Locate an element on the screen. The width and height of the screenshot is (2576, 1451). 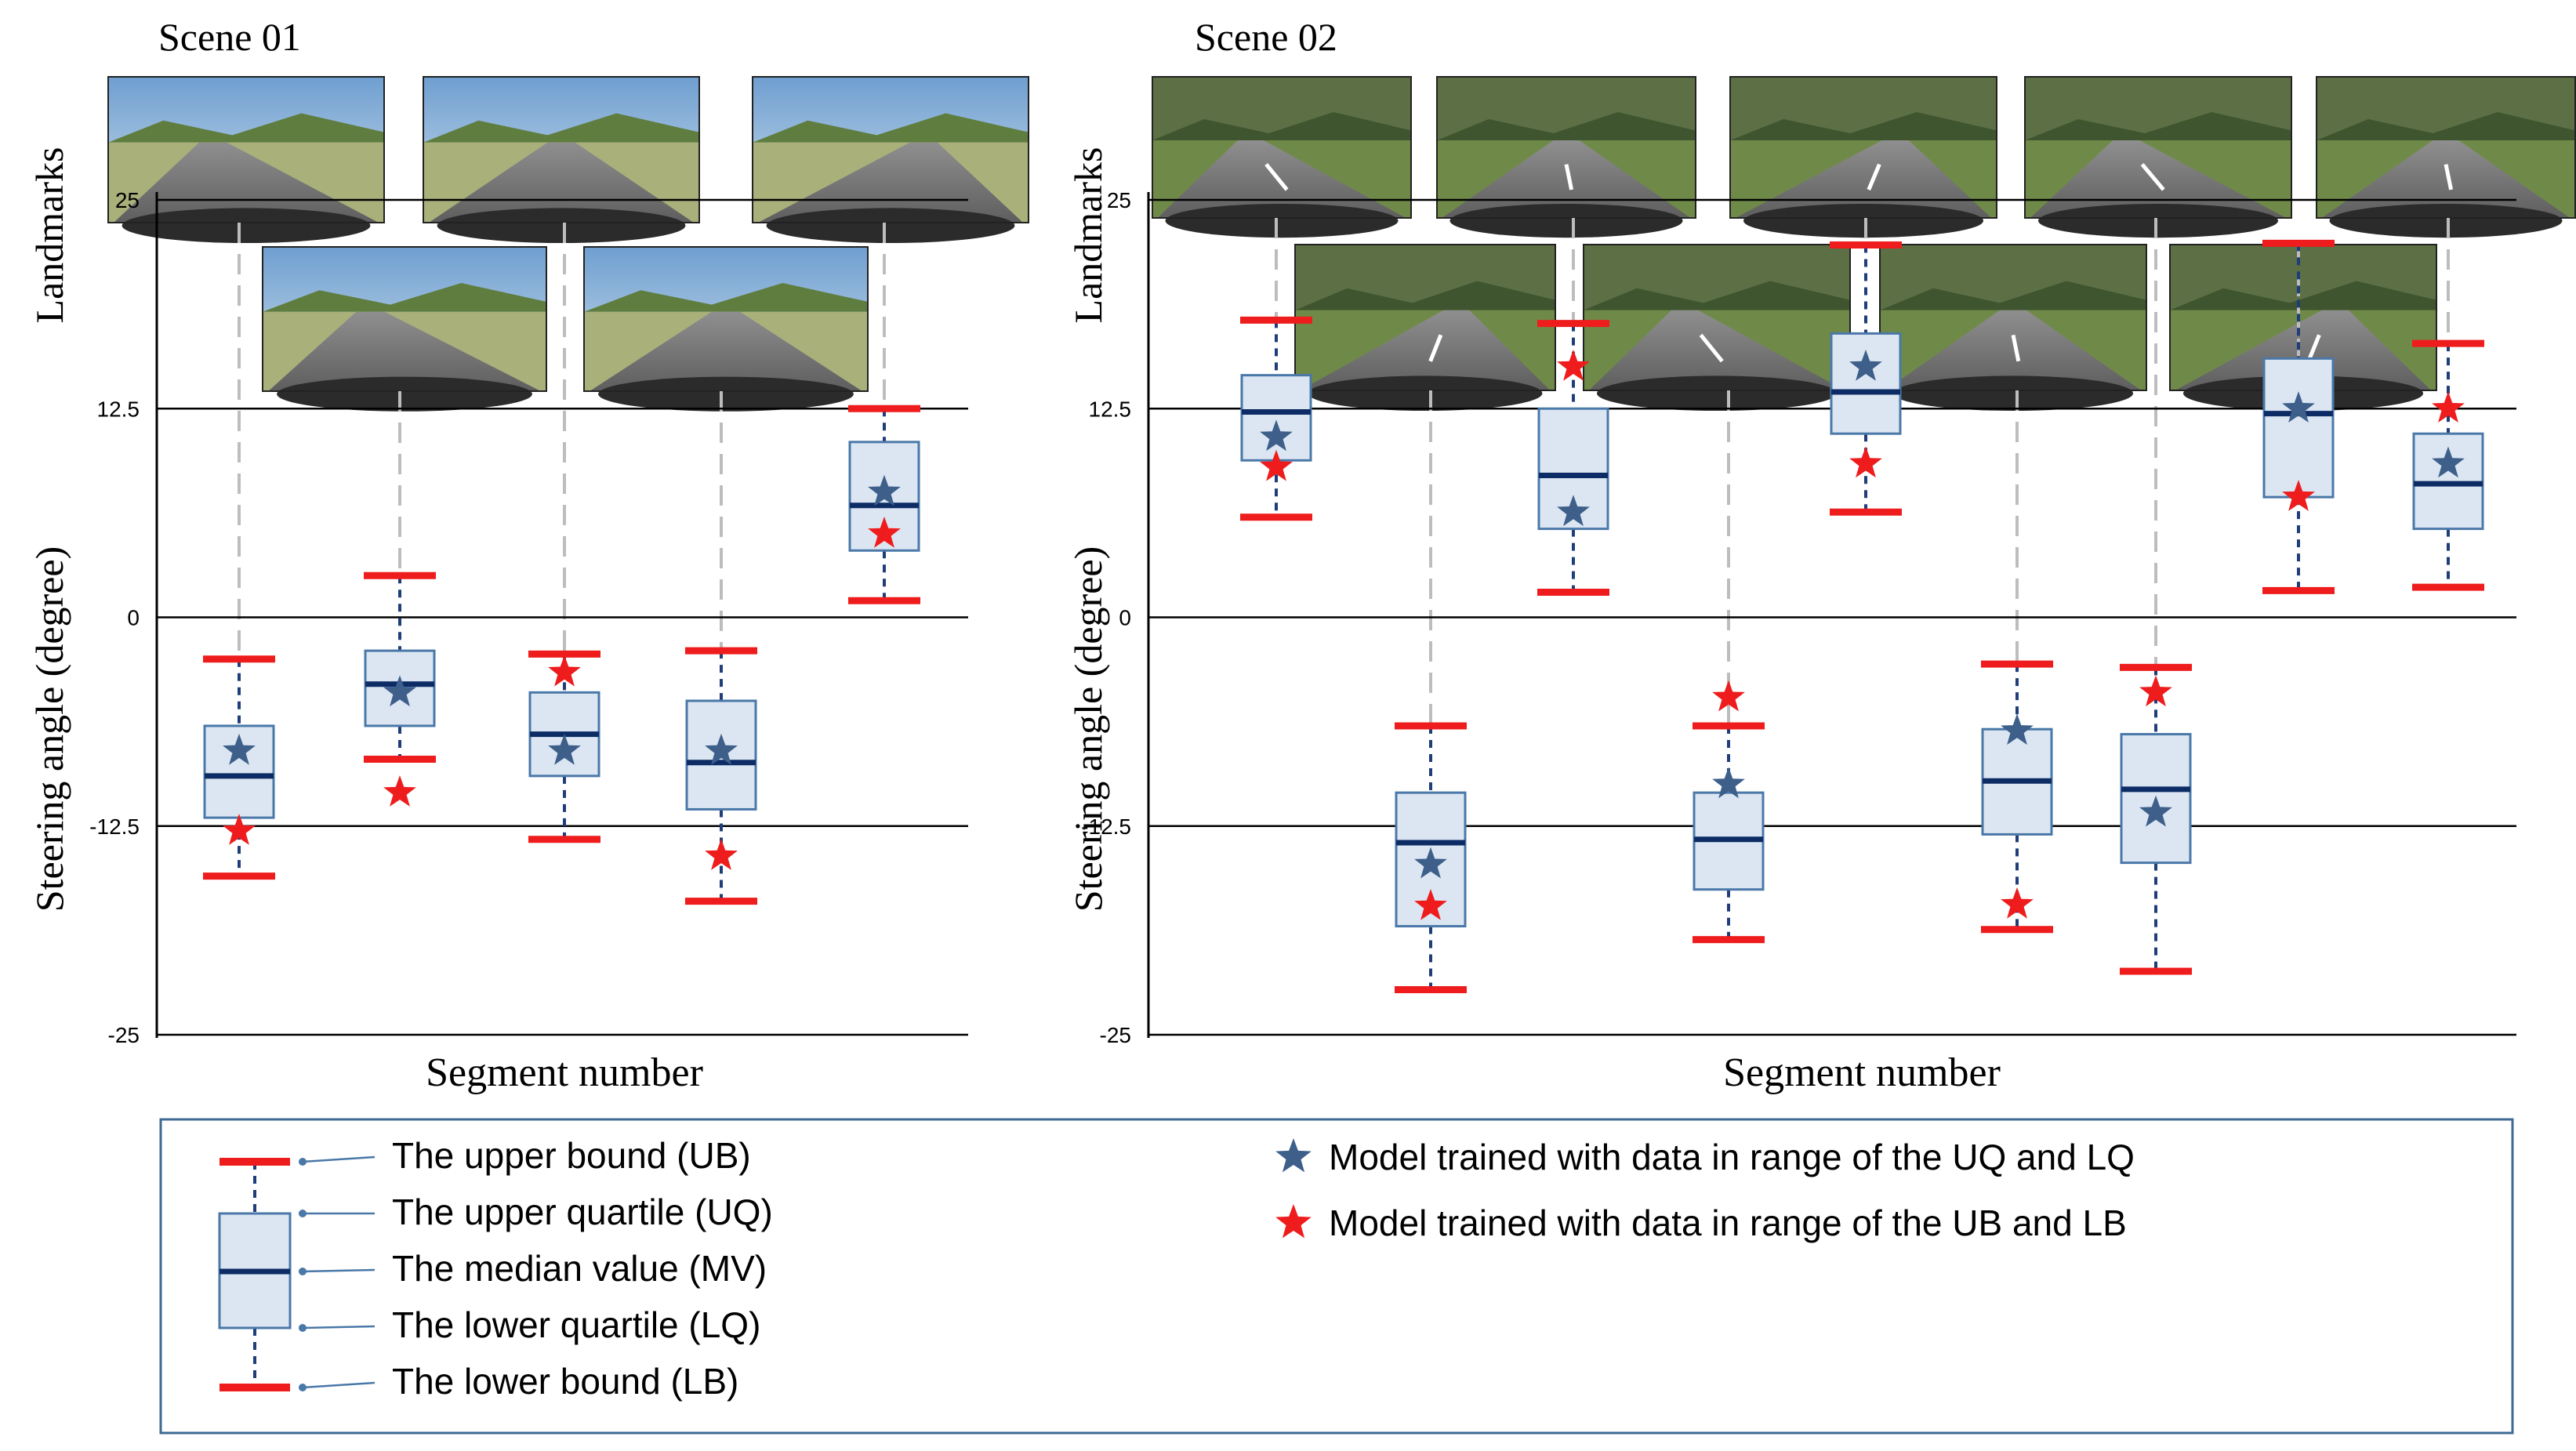
scene-01-landmarks-label: Landmarks is located at coordinates (49, 235).